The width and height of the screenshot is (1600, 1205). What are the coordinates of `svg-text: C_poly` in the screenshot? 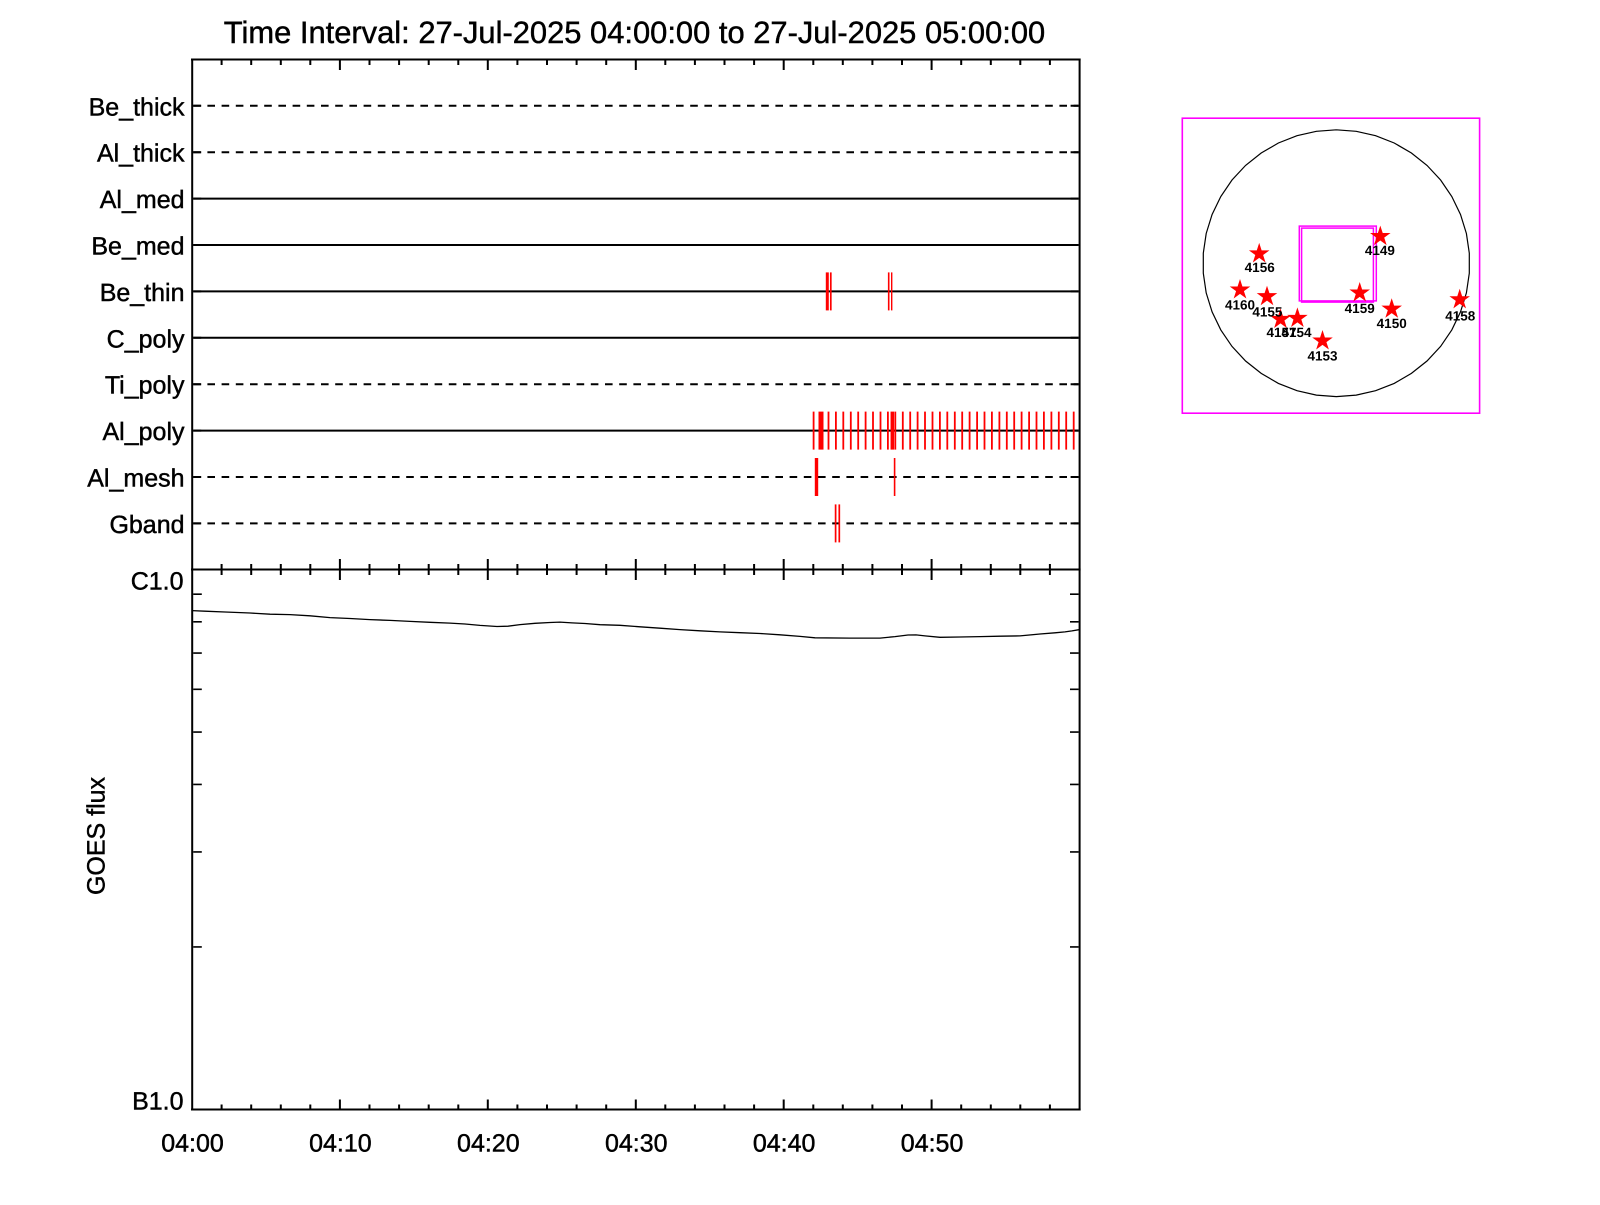 It's located at (146, 339).